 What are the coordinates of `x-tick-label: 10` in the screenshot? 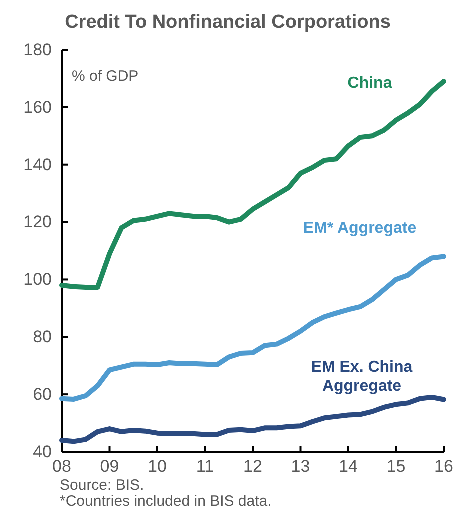 It's located at (157, 466).